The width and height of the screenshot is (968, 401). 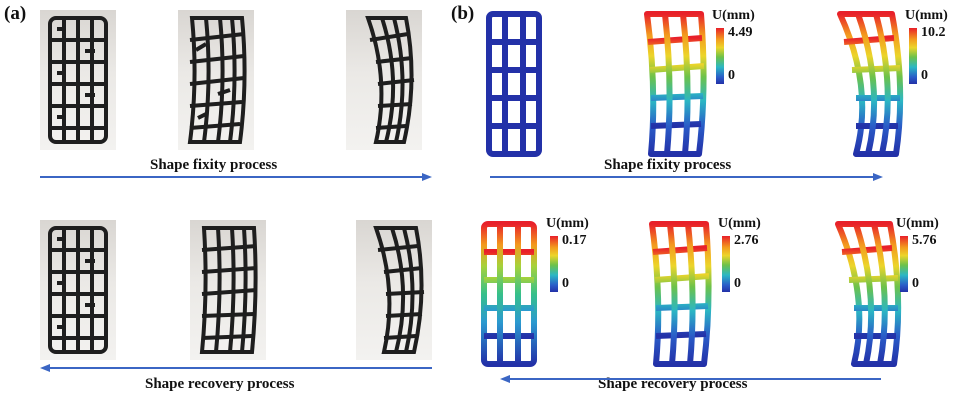 What do you see at coordinates (690, 379) in the screenshot?
I see `panel-b-bottom-arrow-left` at bounding box center [690, 379].